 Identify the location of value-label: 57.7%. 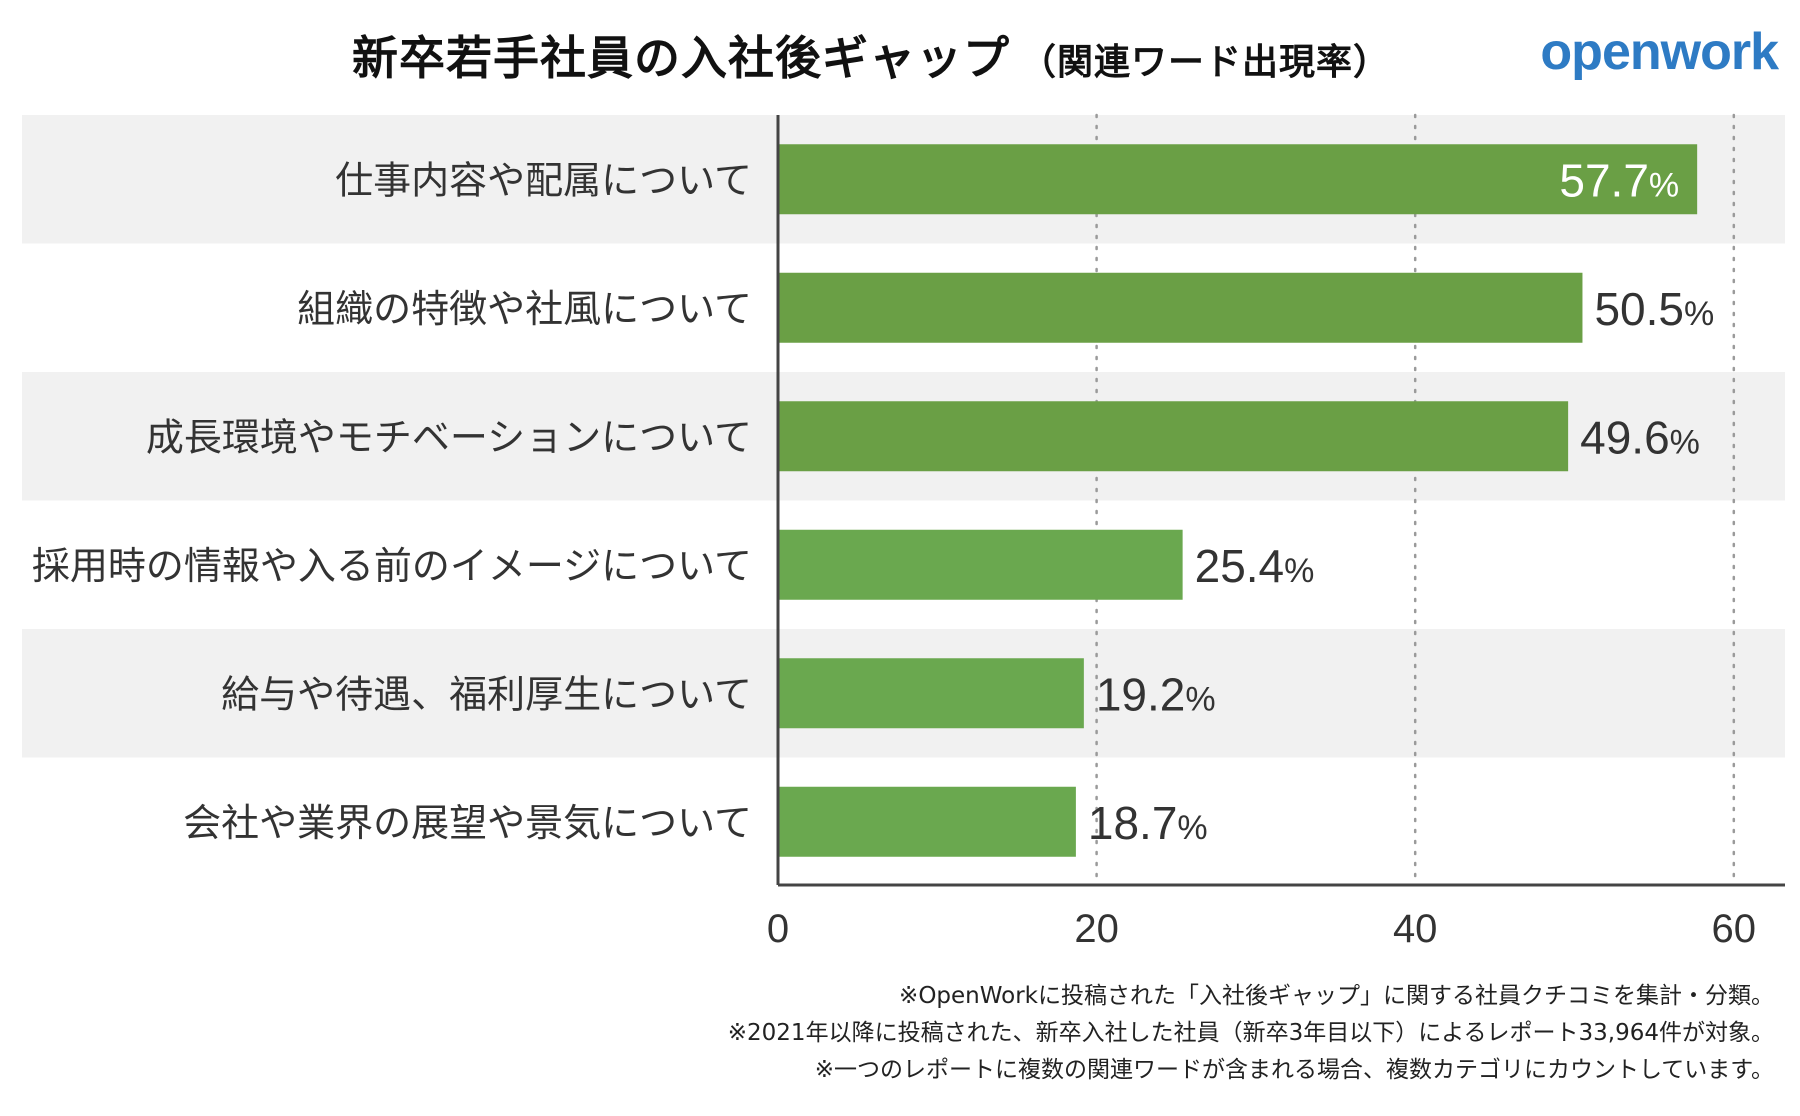
(1619, 180).